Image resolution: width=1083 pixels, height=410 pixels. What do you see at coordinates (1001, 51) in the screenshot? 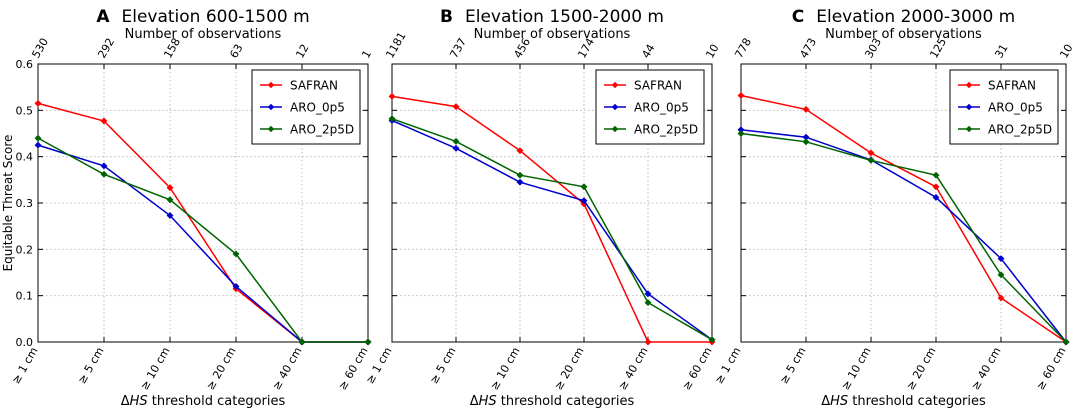
I see `obs-count-label: 31` at bounding box center [1001, 51].